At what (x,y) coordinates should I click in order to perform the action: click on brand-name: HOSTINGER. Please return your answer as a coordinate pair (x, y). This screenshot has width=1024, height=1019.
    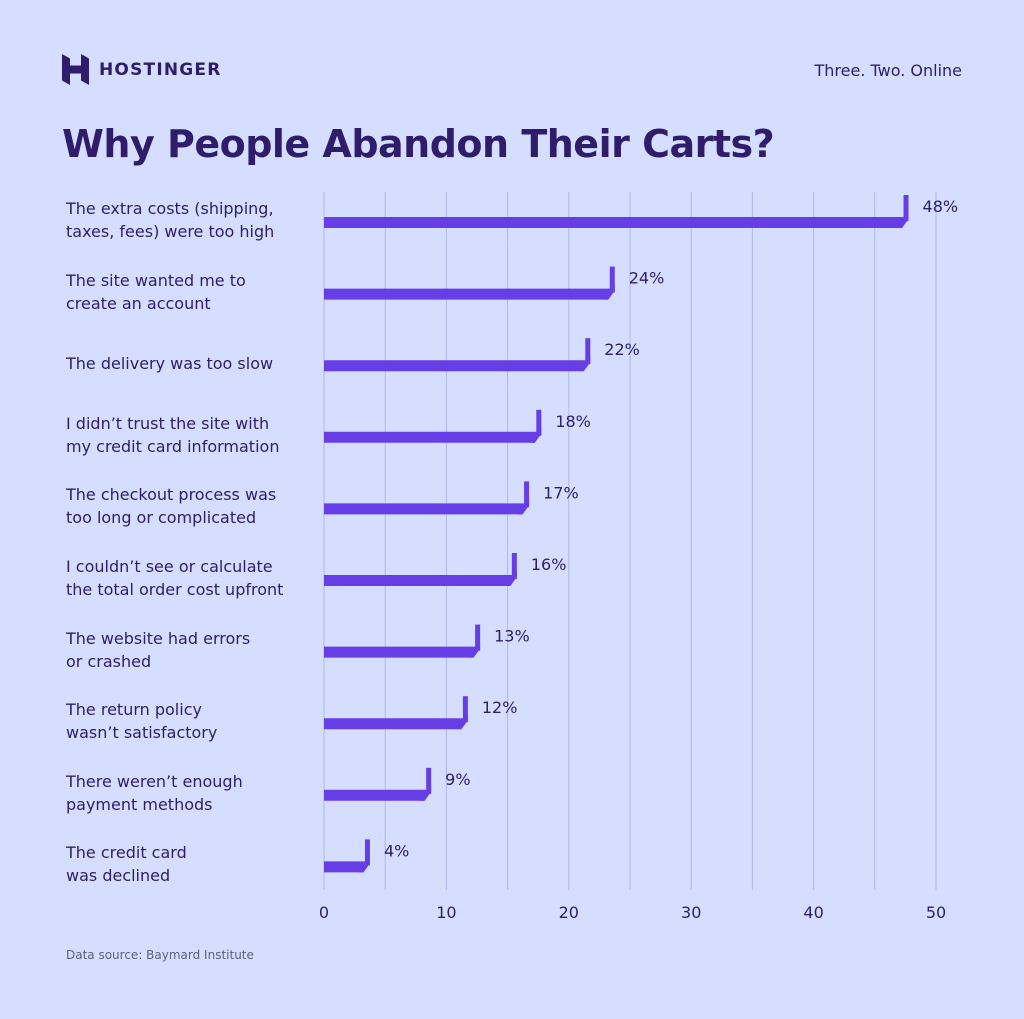
    Looking at the image, I should click on (160, 69).